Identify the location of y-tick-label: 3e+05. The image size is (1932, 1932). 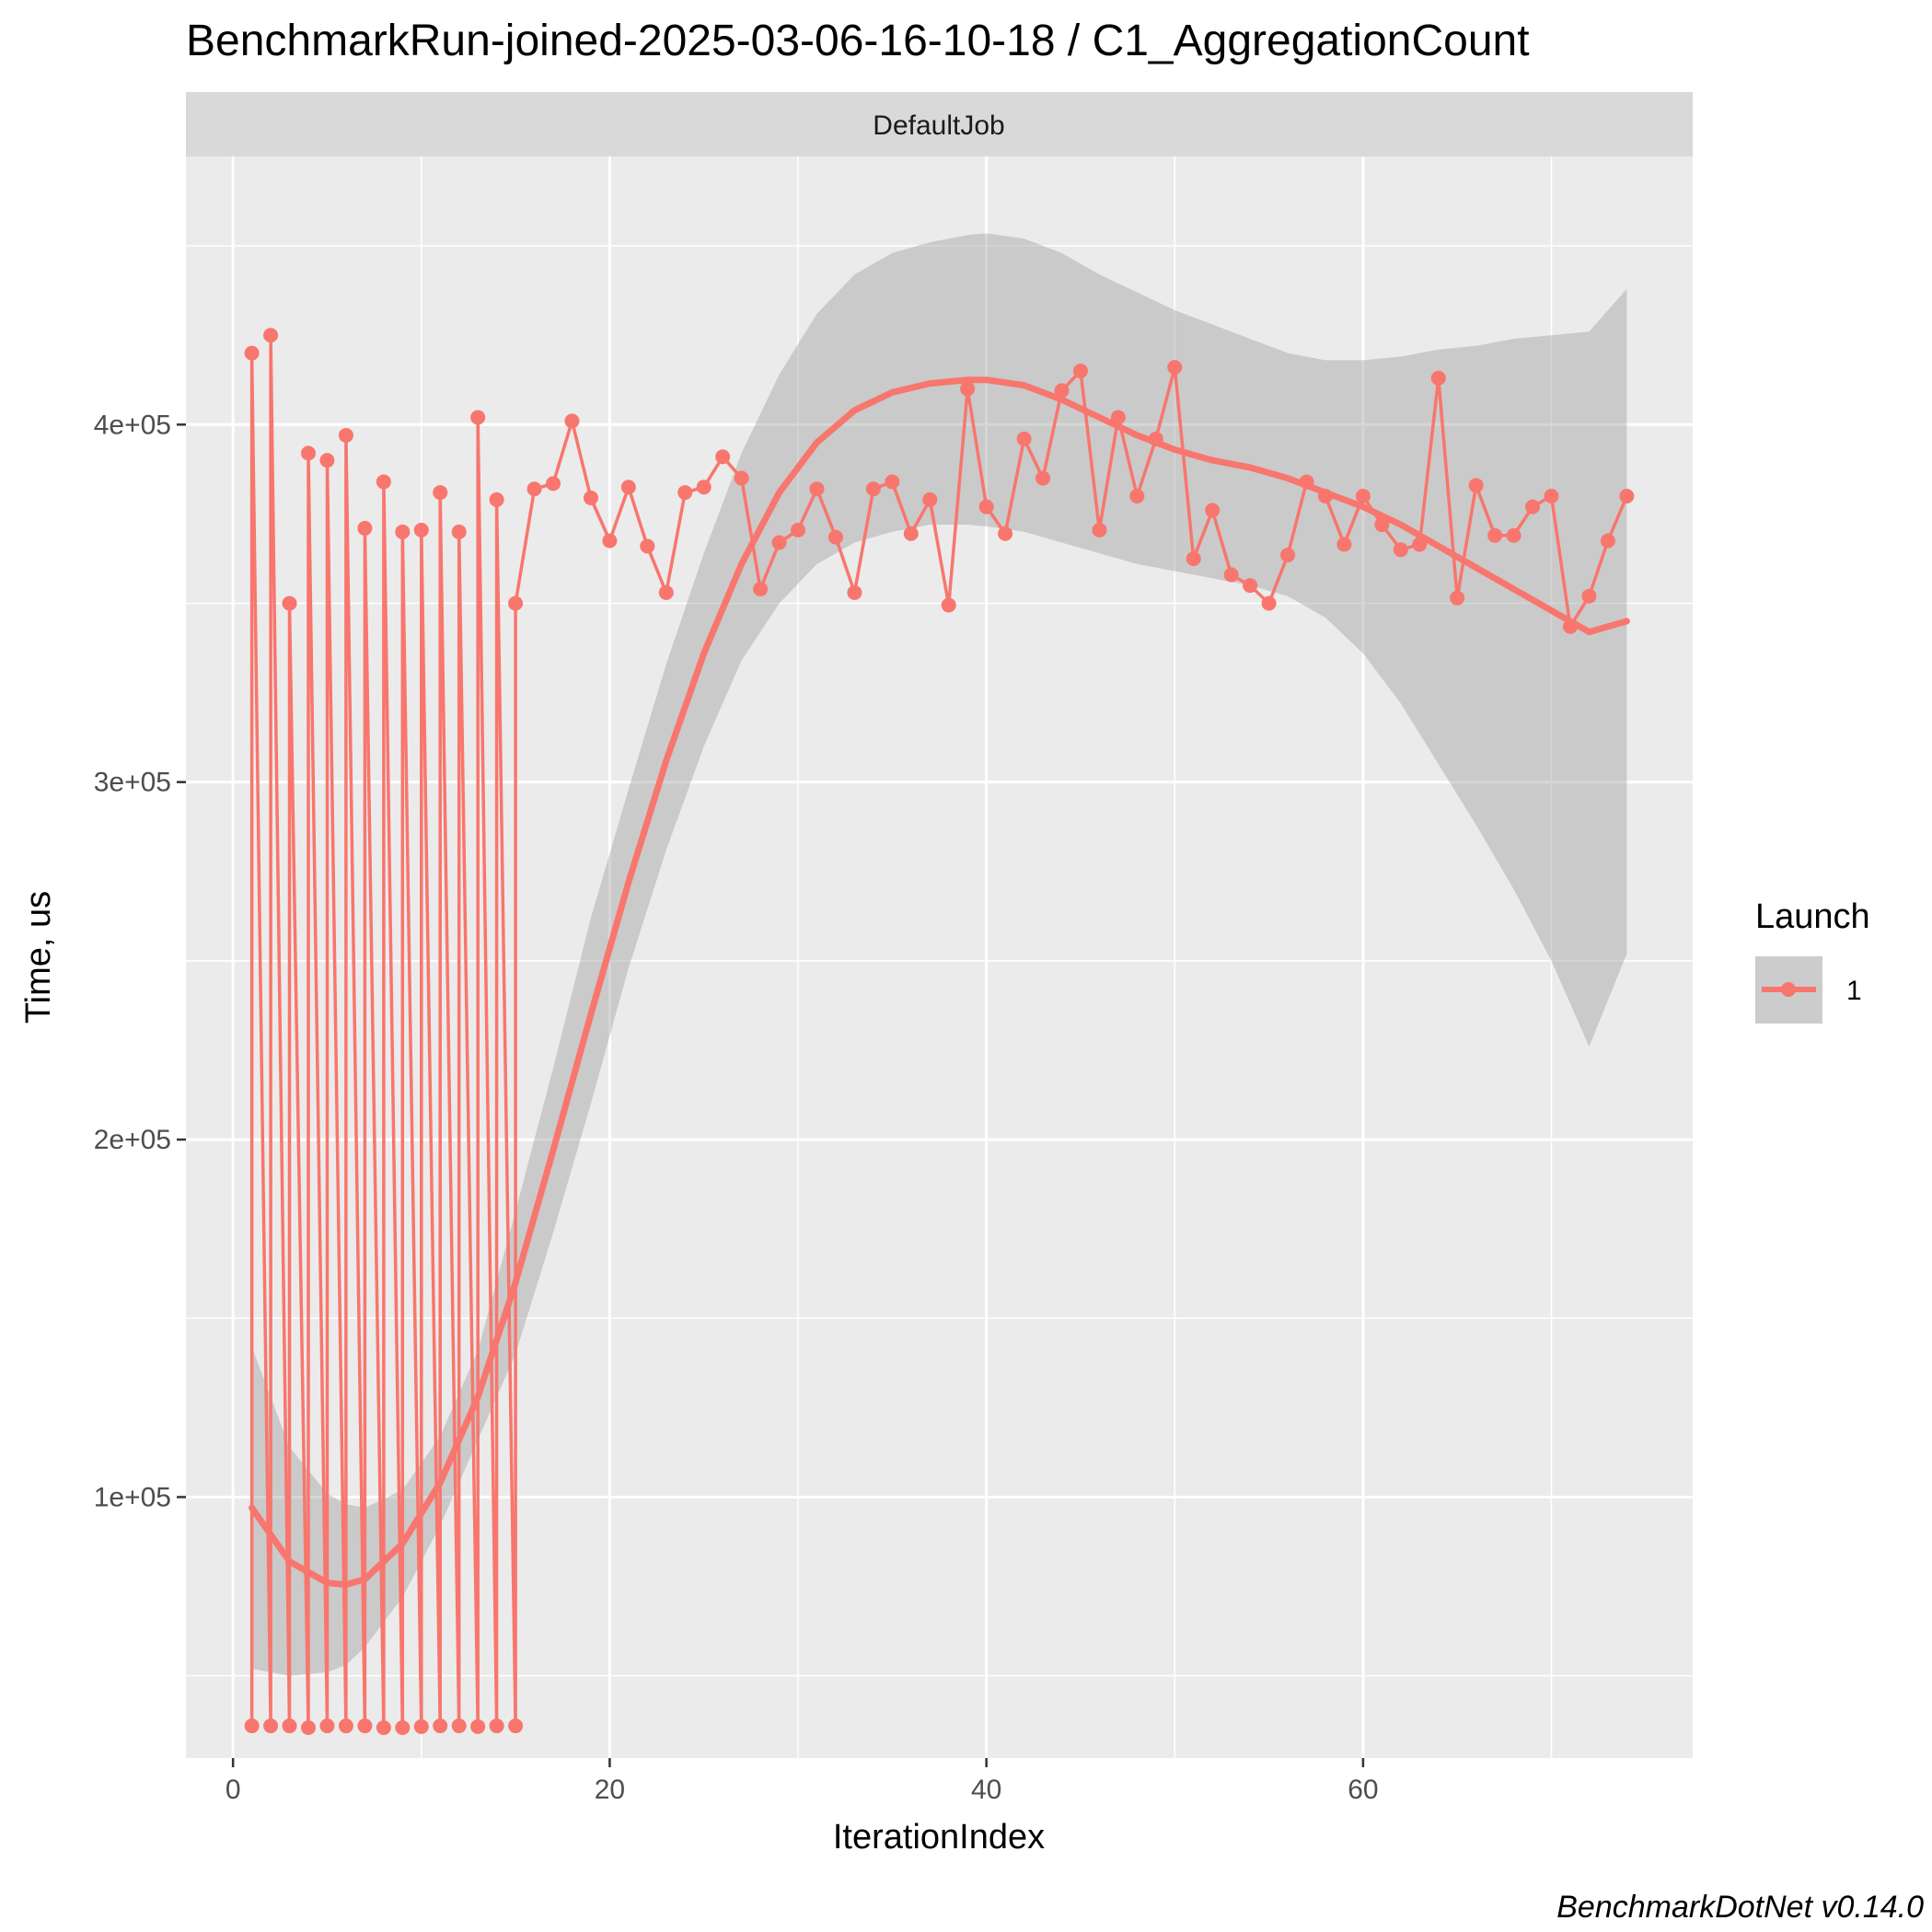
(132, 783).